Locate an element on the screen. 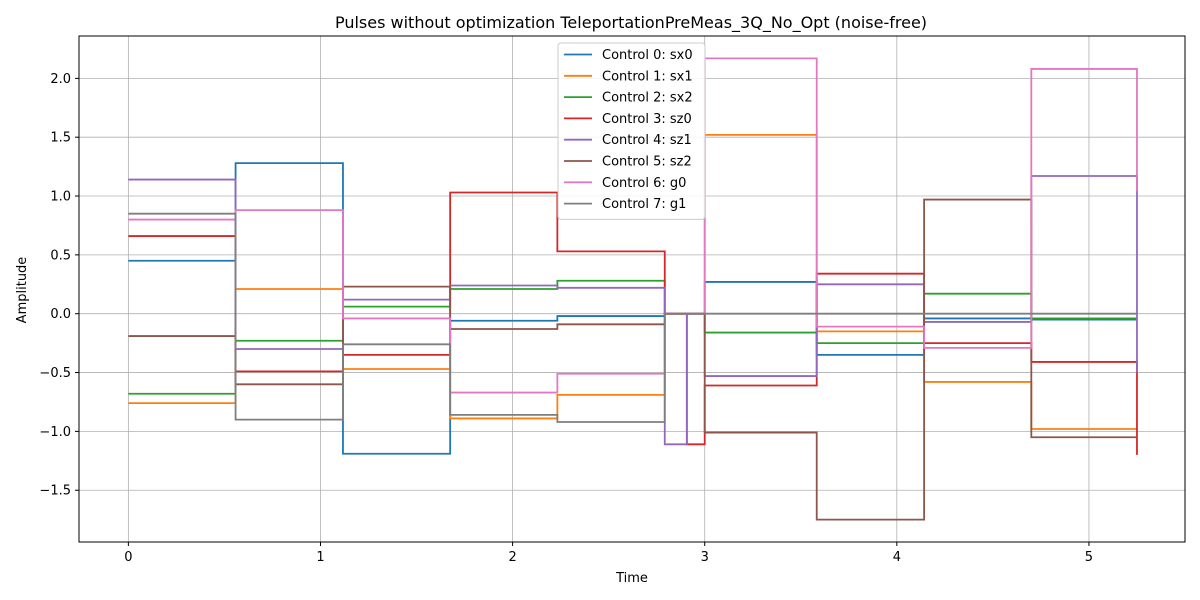  x-tick-label: 0 is located at coordinates (128, 557).